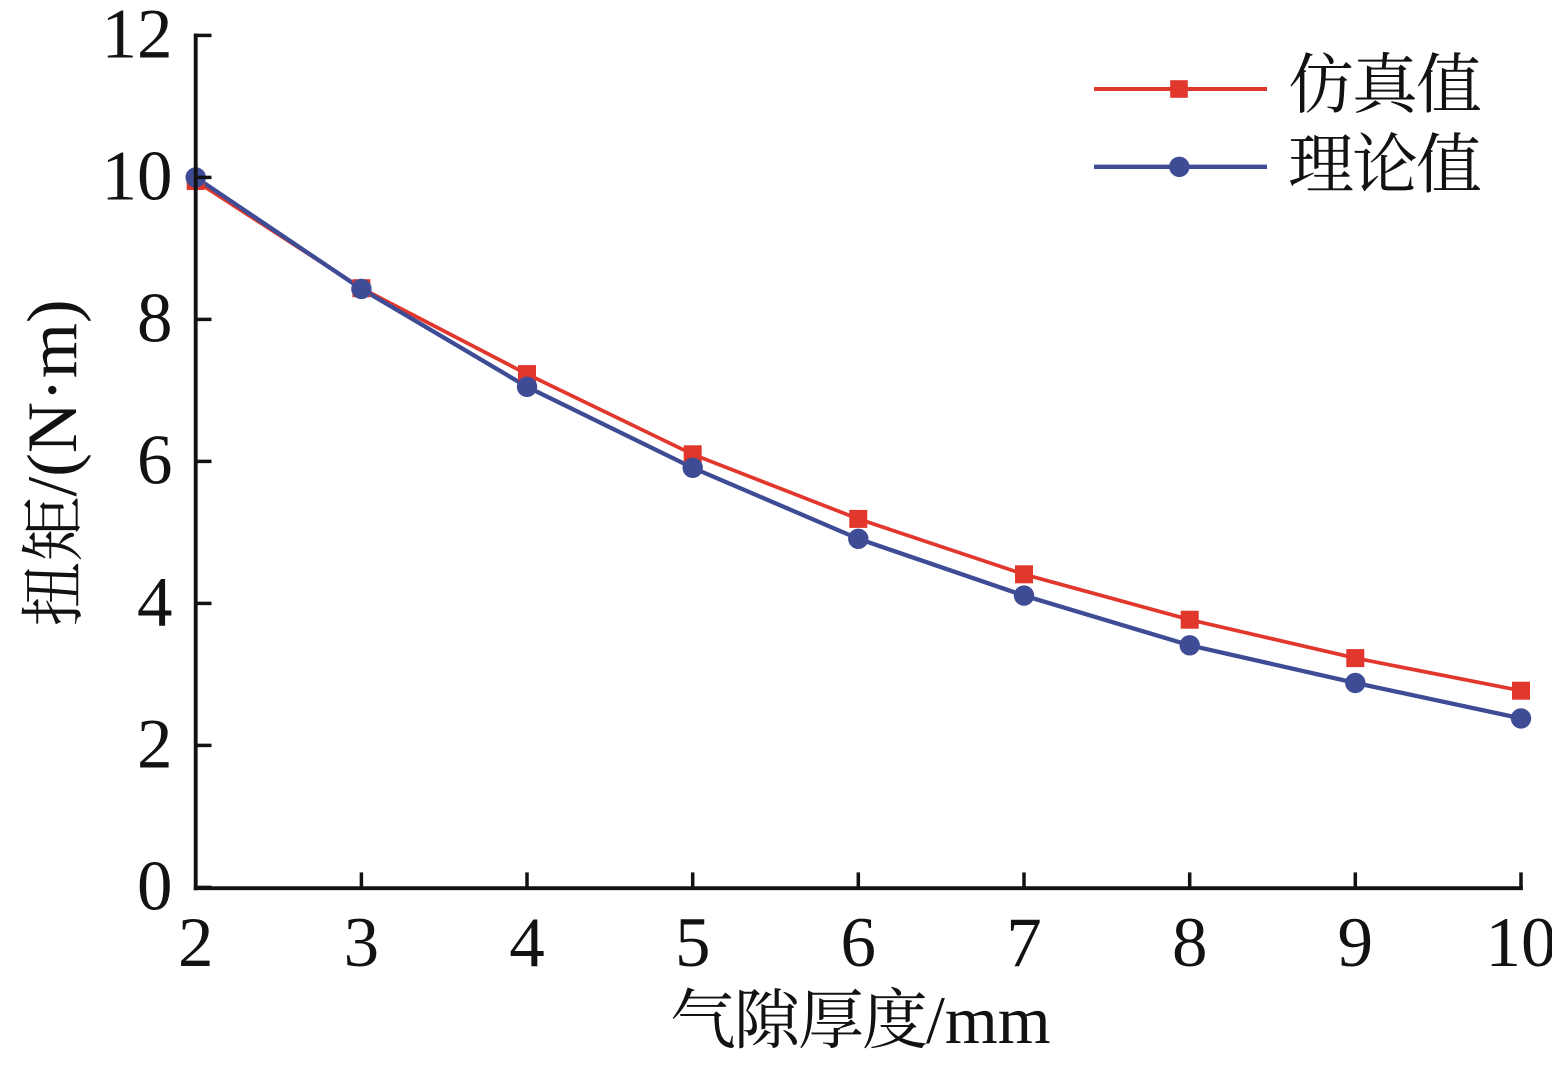  What do you see at coordinates (362, 943) in the screenshot?
I see `svg-text: 3` at bounding box center [362, 943].